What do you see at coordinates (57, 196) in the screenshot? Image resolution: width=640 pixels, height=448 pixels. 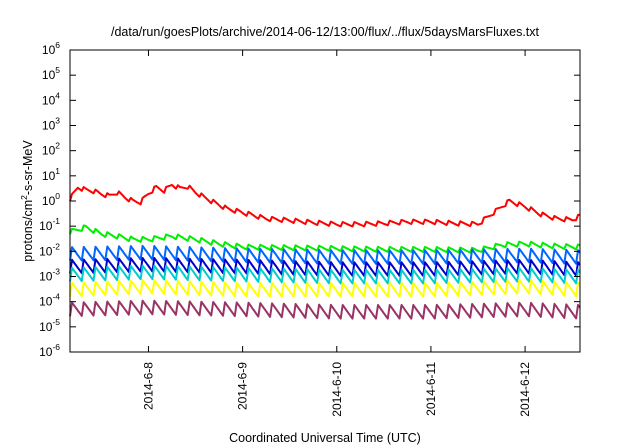 I see `y-tick-exponent: 0` at bounding box center [57, 196].